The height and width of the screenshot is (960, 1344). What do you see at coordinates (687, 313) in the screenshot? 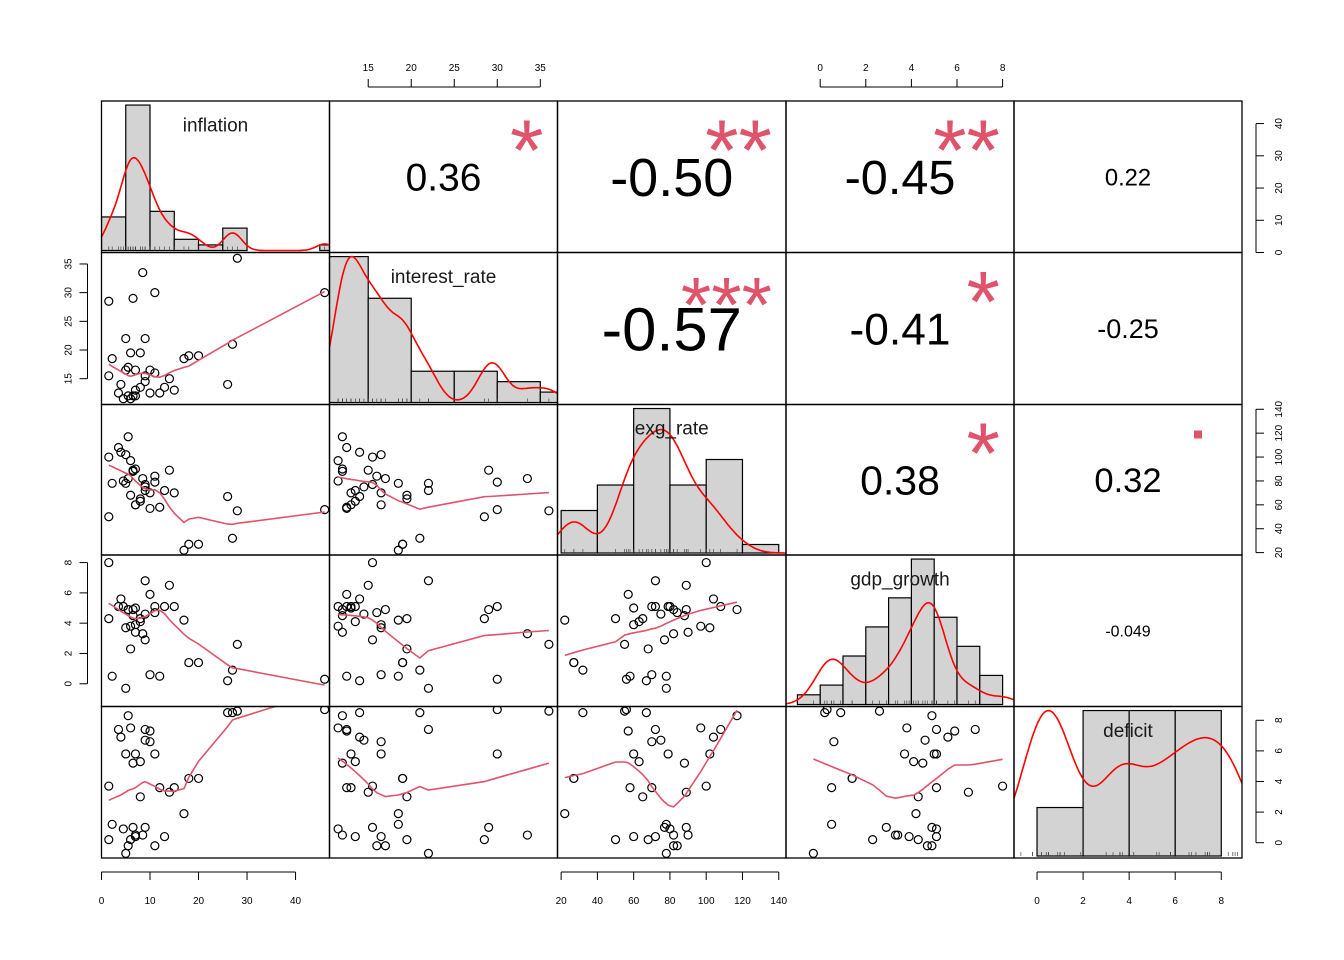
I see `panel-interest_rate-exg_rate: -0.57***` at bounding box center [687, 313].